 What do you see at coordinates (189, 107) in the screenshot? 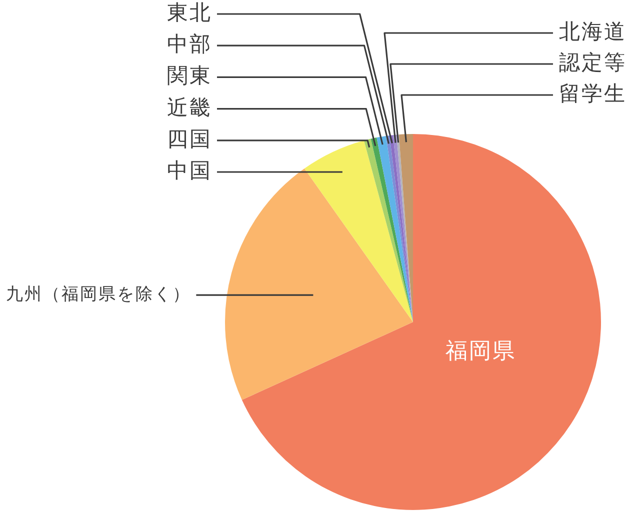
I see `slice-label: 近畿` at bounding box center [189, 107].